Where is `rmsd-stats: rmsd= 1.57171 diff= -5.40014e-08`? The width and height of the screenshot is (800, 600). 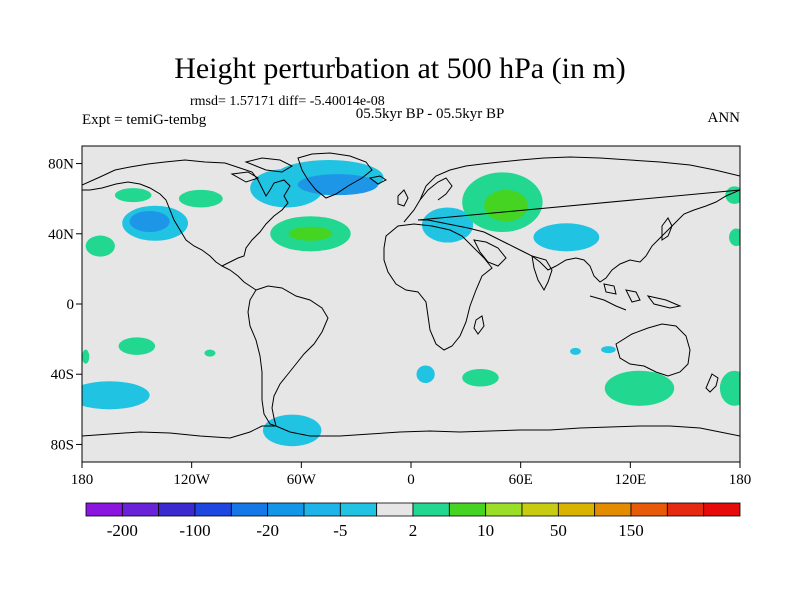 rmsd-stats: rmsd= 1.57171 diff= -5.40014e-08 is located at coordinates (287, 101).